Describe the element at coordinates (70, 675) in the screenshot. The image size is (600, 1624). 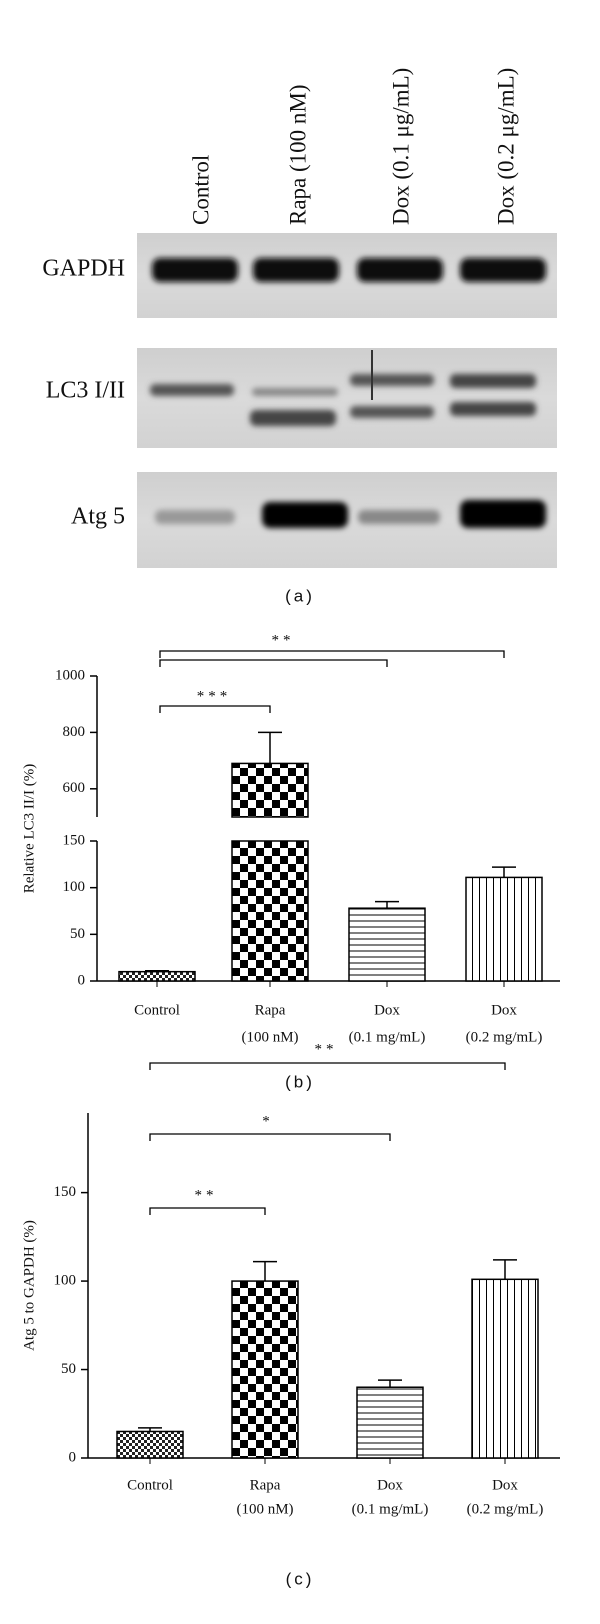
I see `y-tick-label: 1000` at that location.